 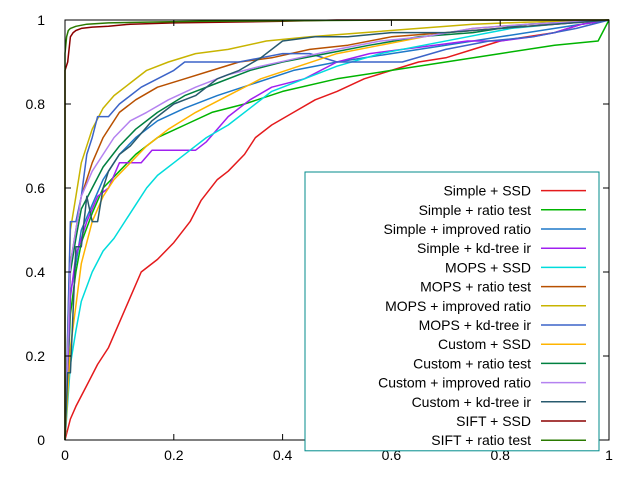 I want to click on legend-label: Custom + kd-tree ir, so click(x=472, y=402).